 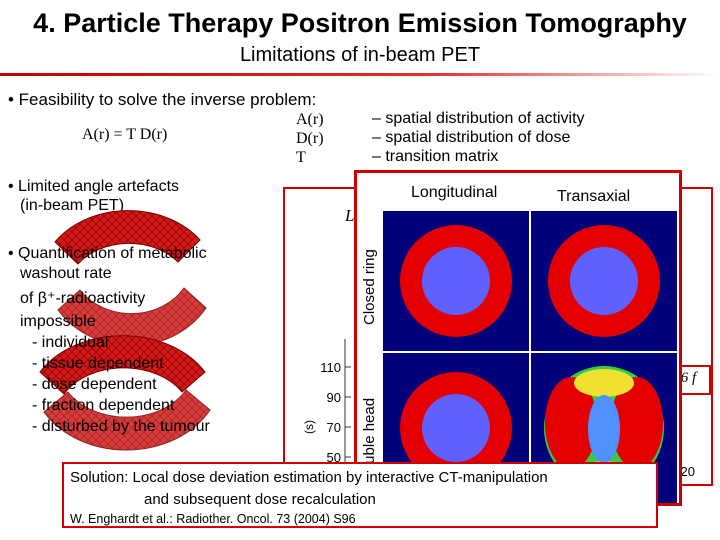 I want to click on artefact-left-lobe, so click(x=571, y=423).